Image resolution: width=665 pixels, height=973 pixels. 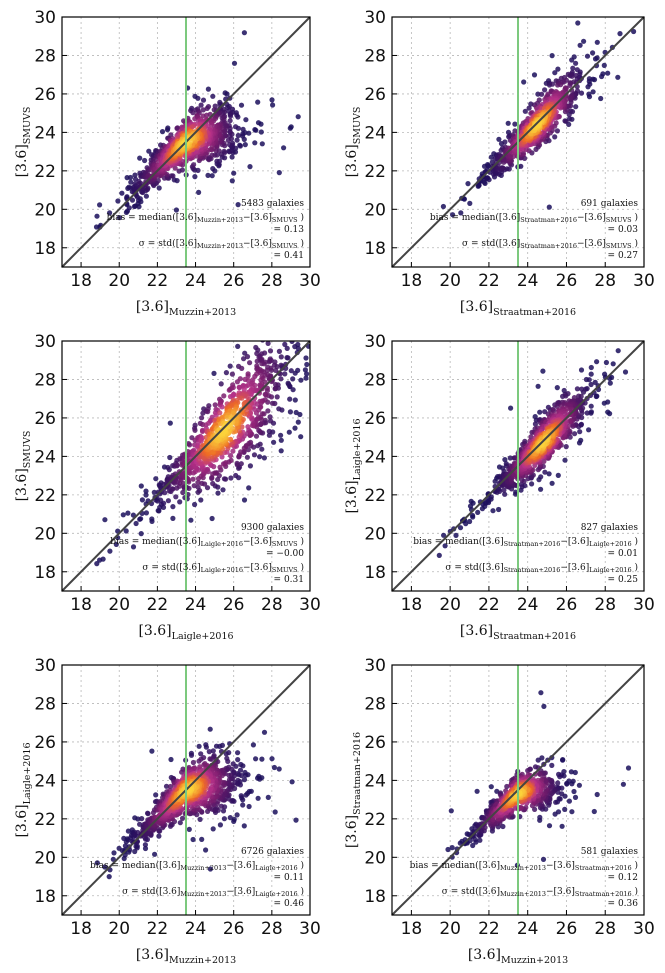 What do you see at coordinates (234, 929) in the screenshot?
I see `x-tick-label: 26` at bounding box center [234, 929].